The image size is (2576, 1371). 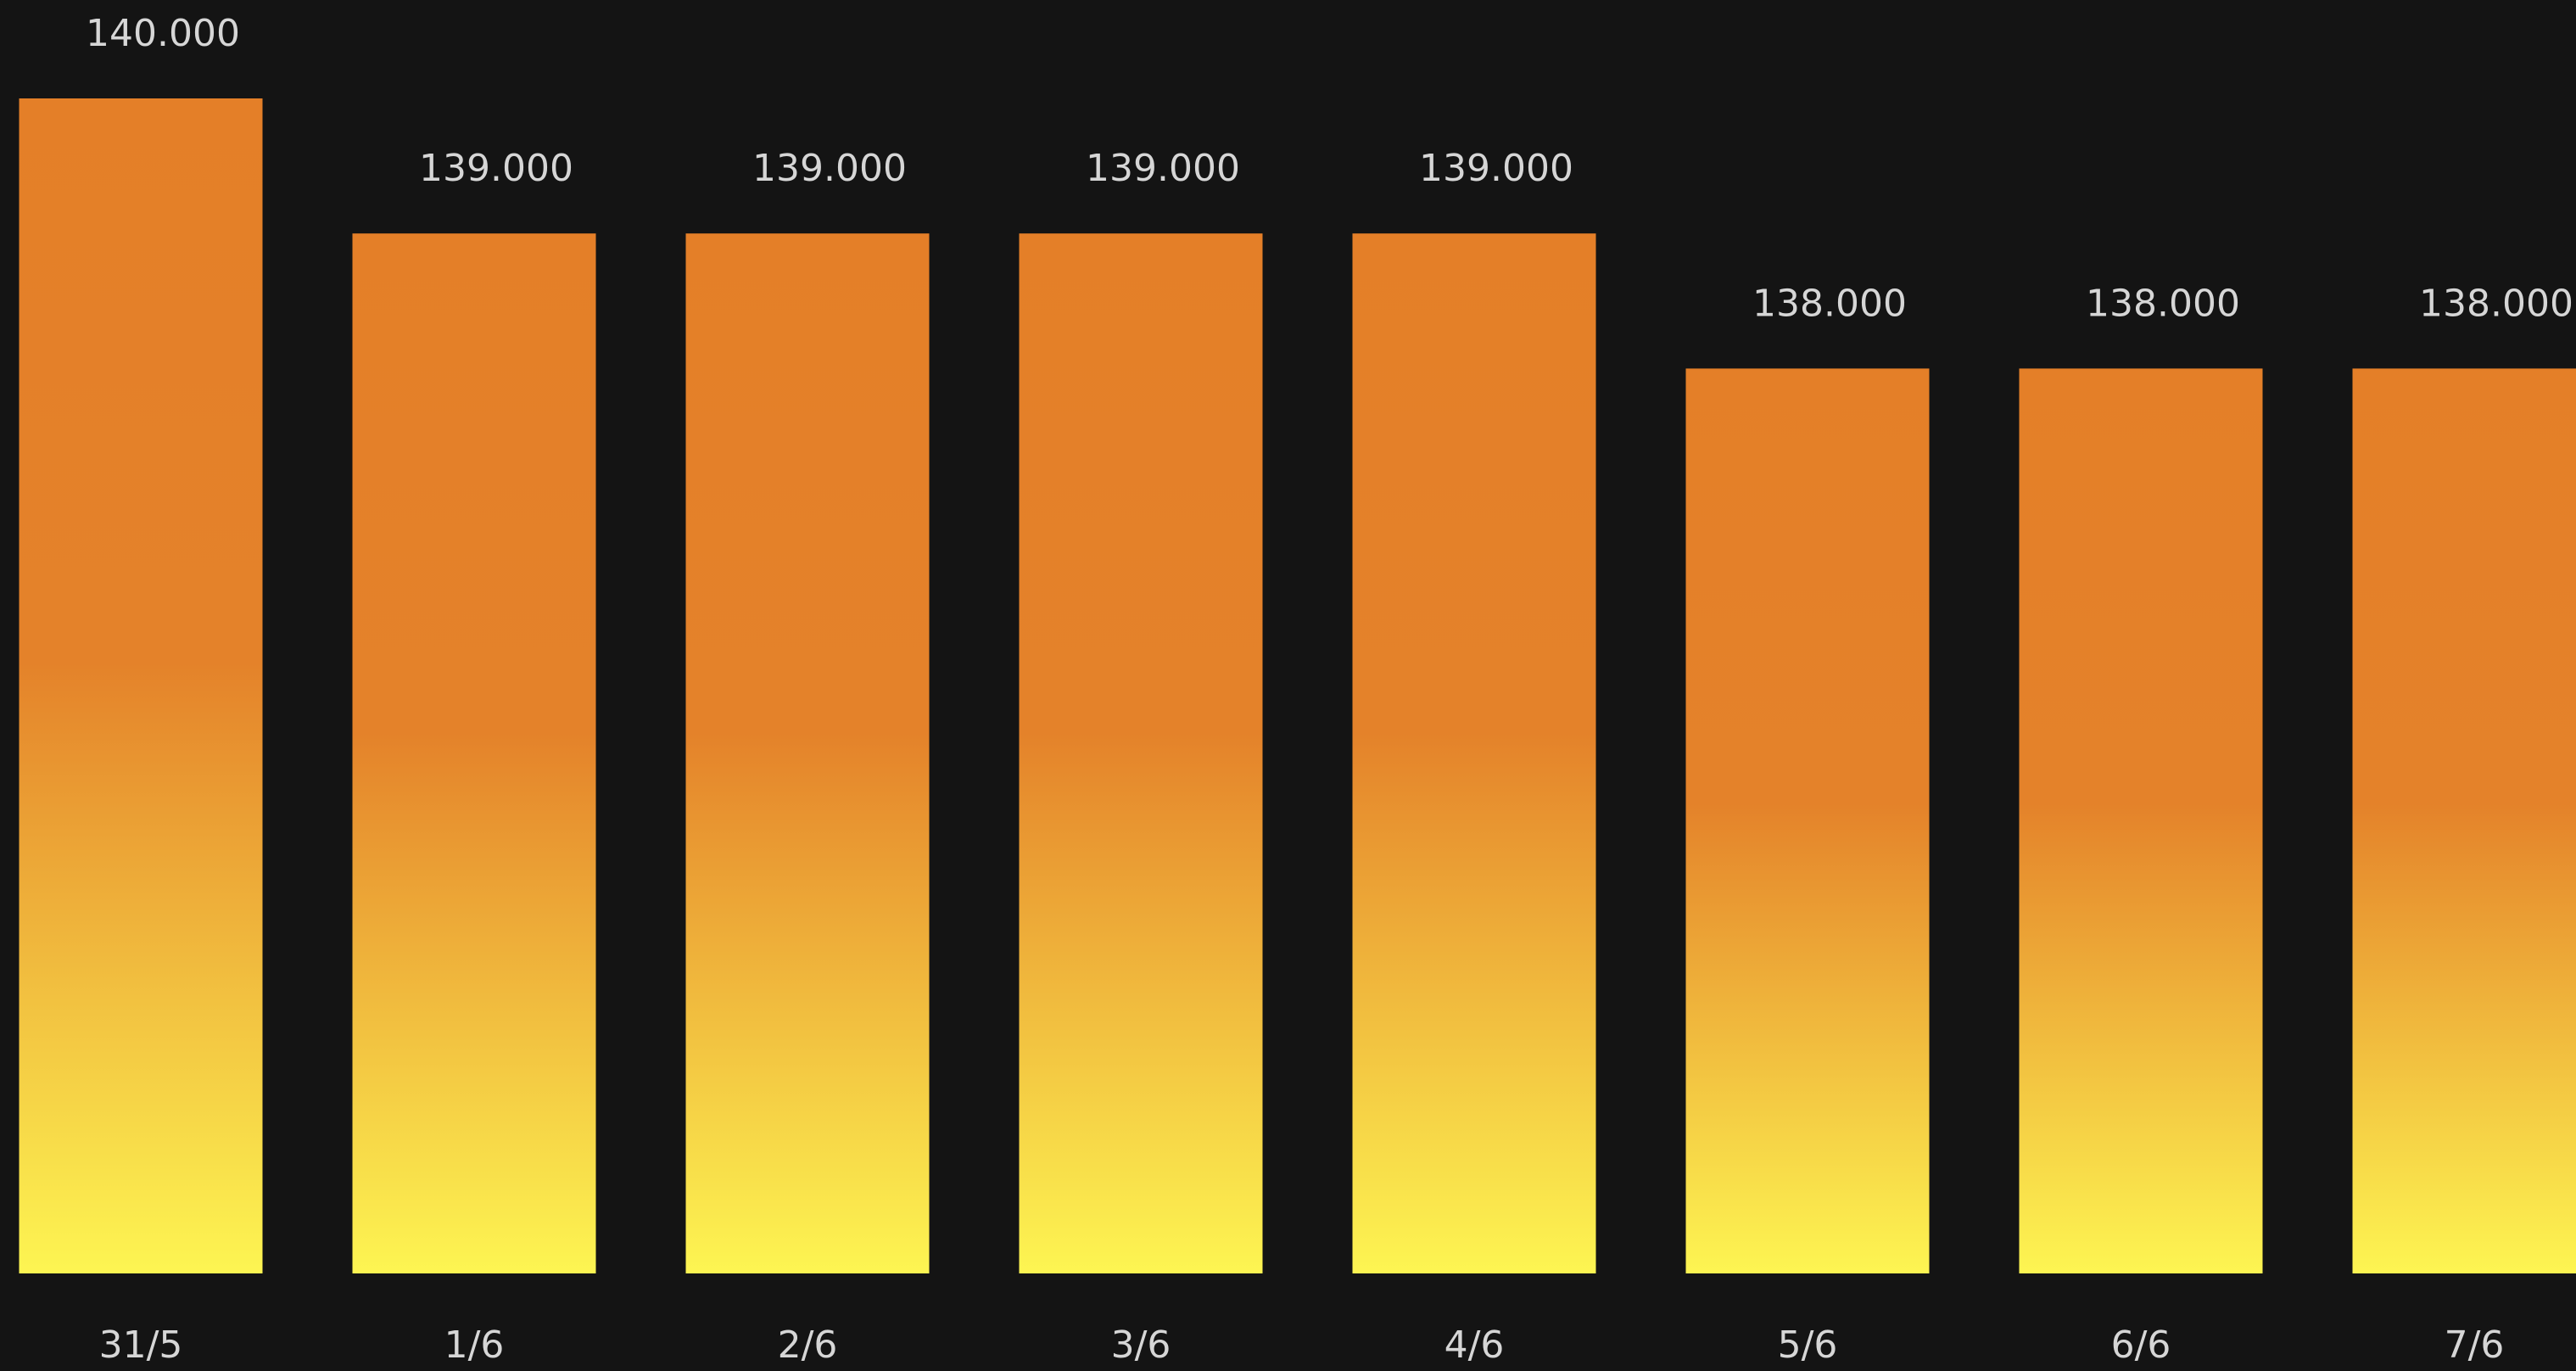 What do you see at coordinates (808, 1345) in the screenshot?
I see `x-tick-label: 2/6` at bounding box center [808, 1345].